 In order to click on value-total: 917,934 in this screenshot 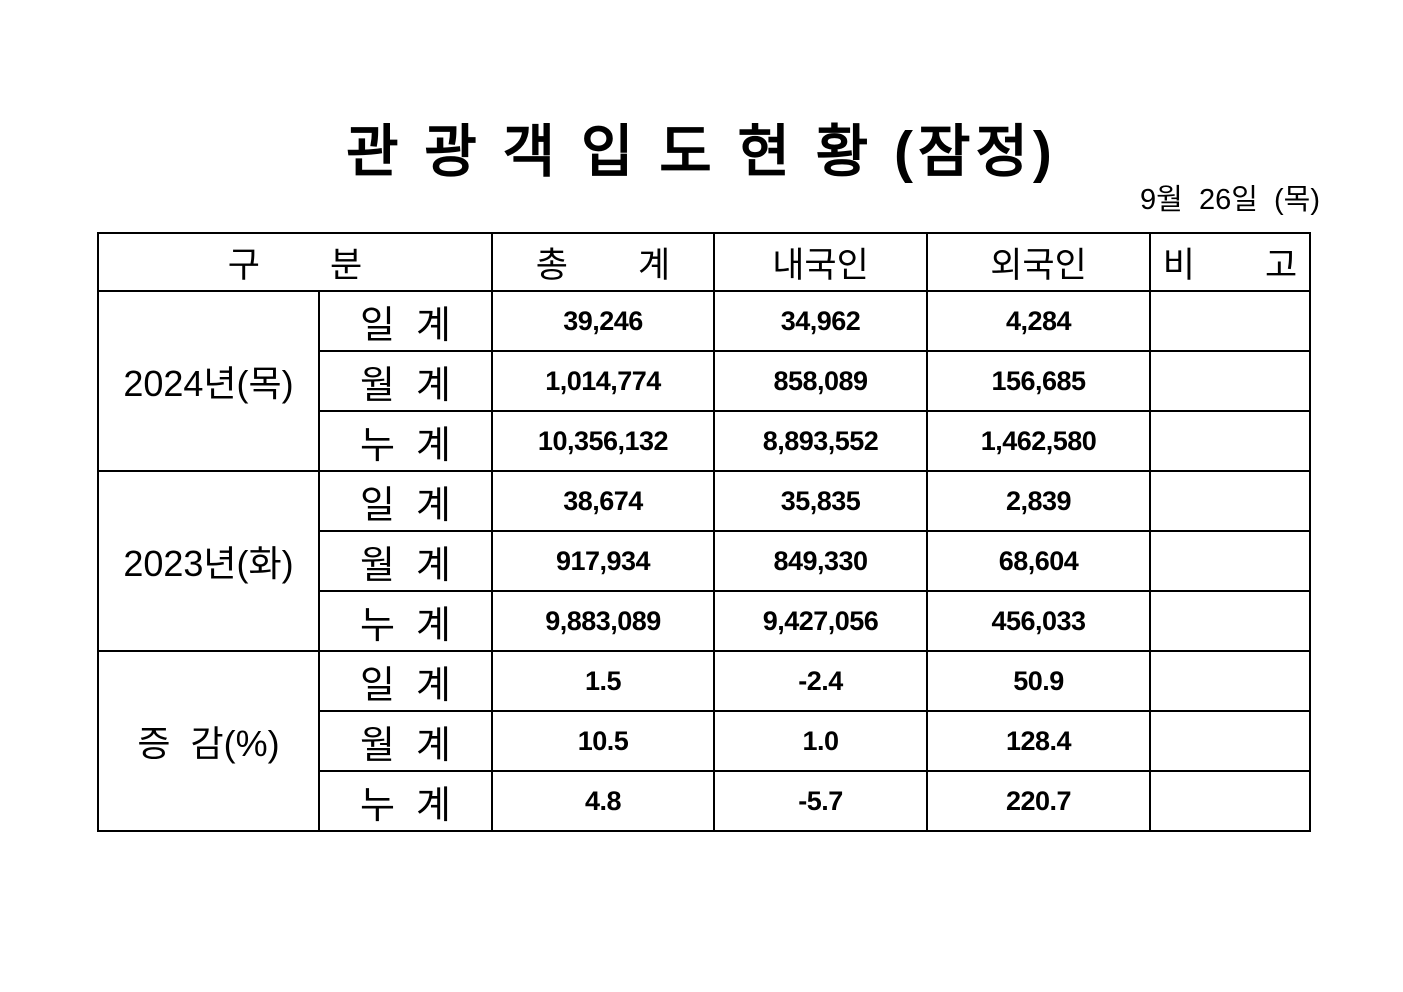, I will do `click(603, 561)`.